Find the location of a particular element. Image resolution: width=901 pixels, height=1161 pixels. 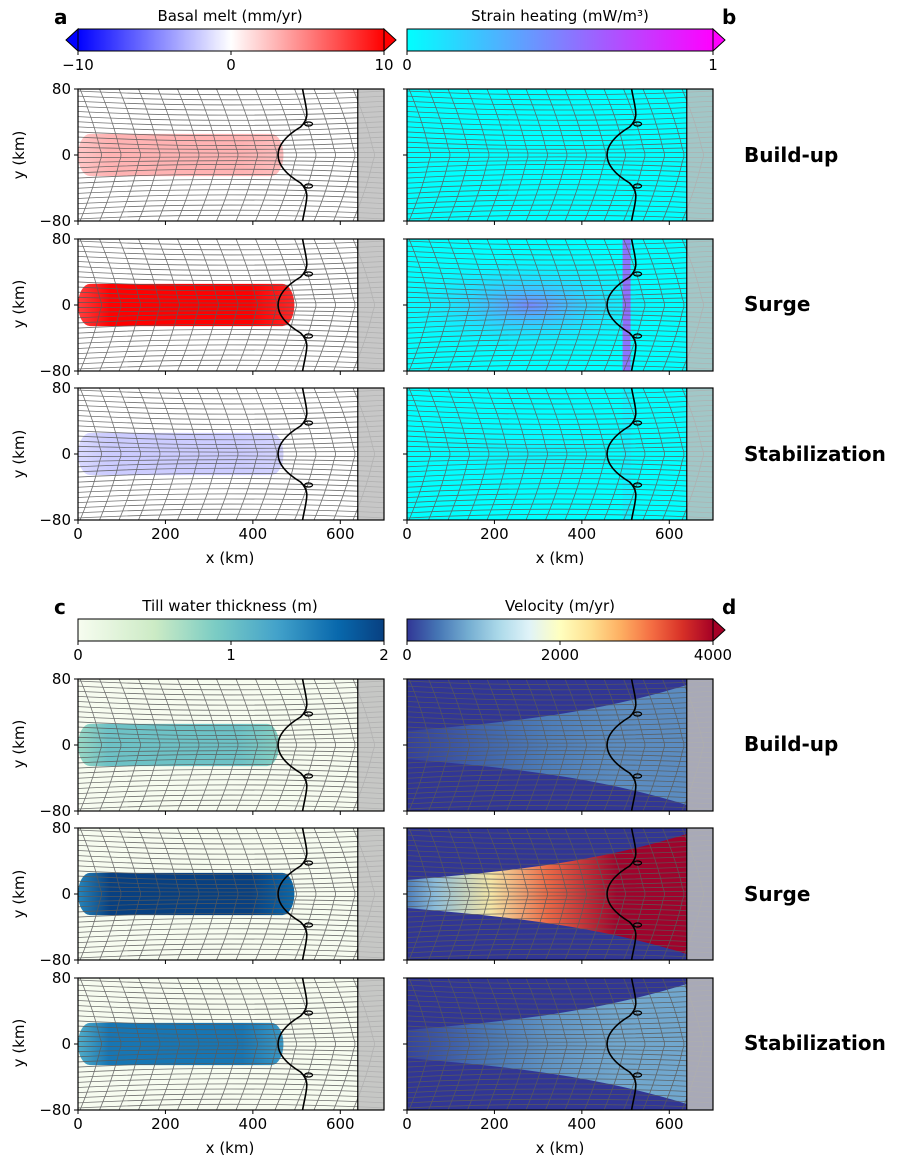

x-tick-label: 200 is located at coordinates (494, 1124).